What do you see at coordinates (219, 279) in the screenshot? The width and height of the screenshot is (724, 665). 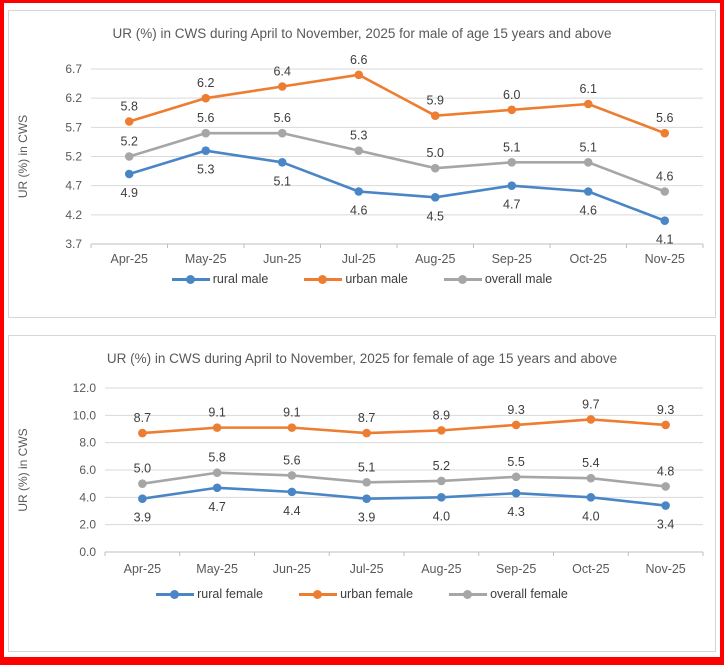 I see `legend-item-rural-male: rural male` at bounding box center [219, 279].